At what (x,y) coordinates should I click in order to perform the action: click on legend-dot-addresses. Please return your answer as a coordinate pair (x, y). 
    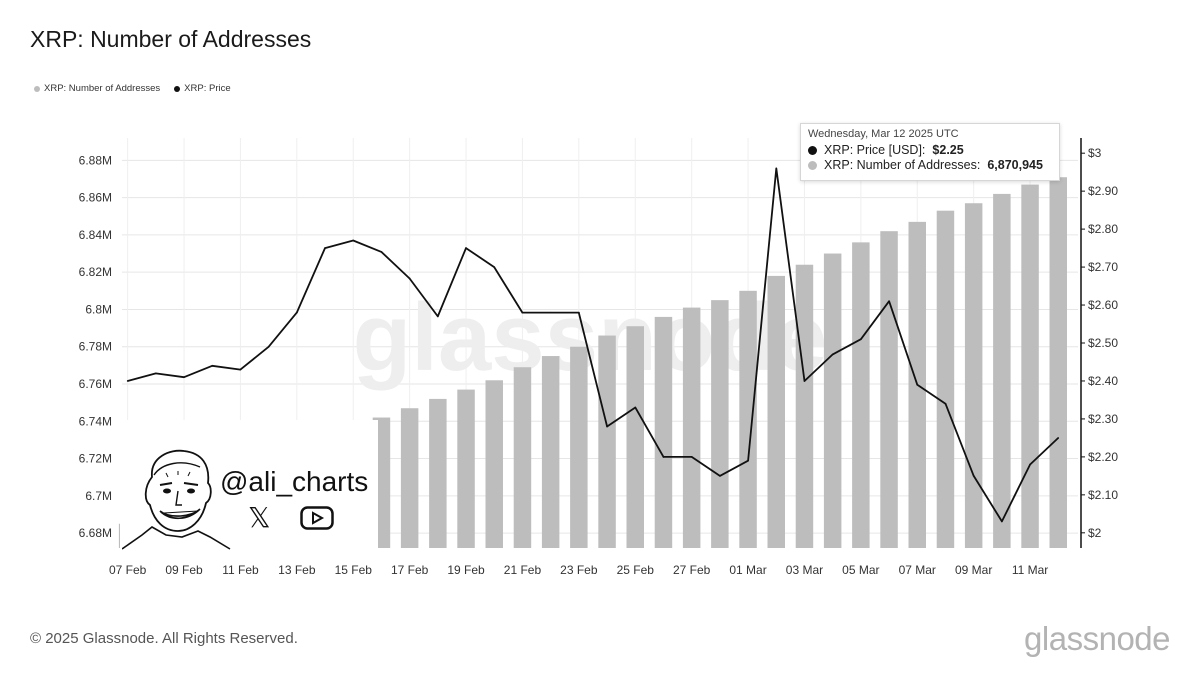
    Looking at the image, I should click on (37, 88).